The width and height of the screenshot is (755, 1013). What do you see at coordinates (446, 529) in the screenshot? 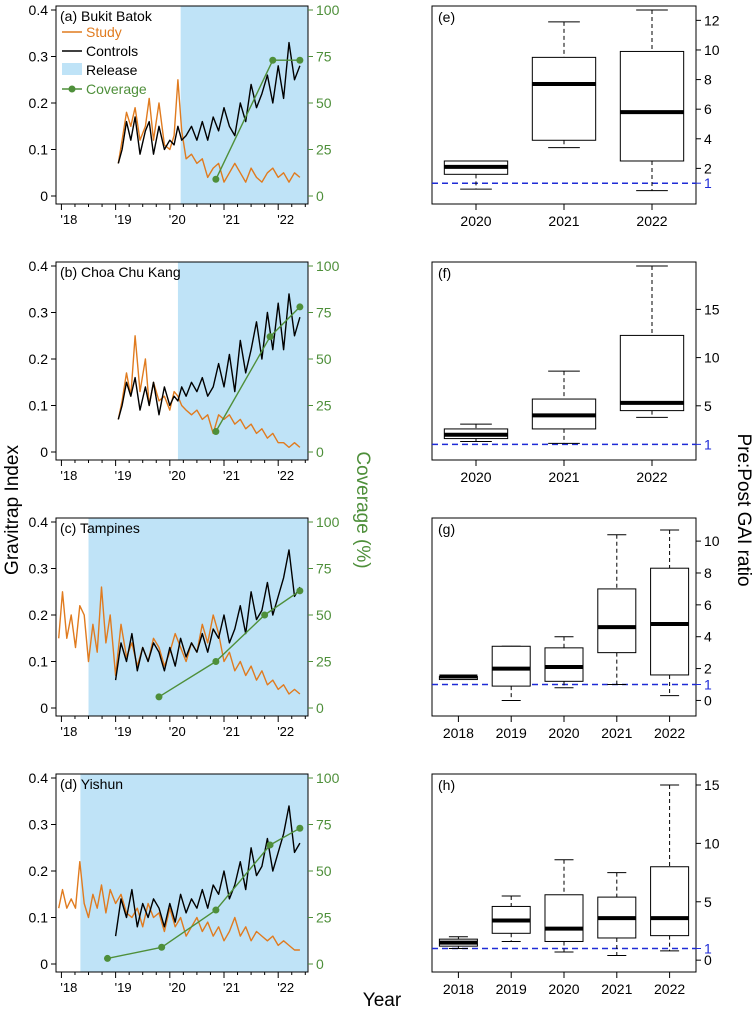
I see `panel-title: (g)` at bounding box center [446, 529].